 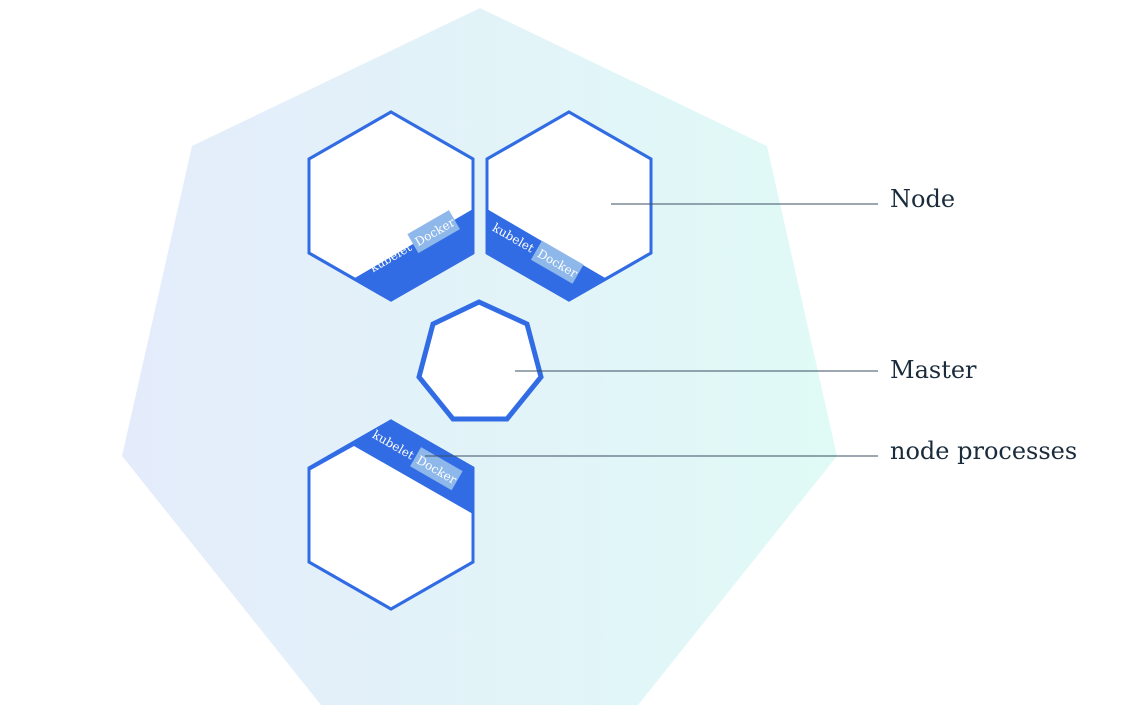 I want to click on master-heptagon, so click(x=480, y=360).